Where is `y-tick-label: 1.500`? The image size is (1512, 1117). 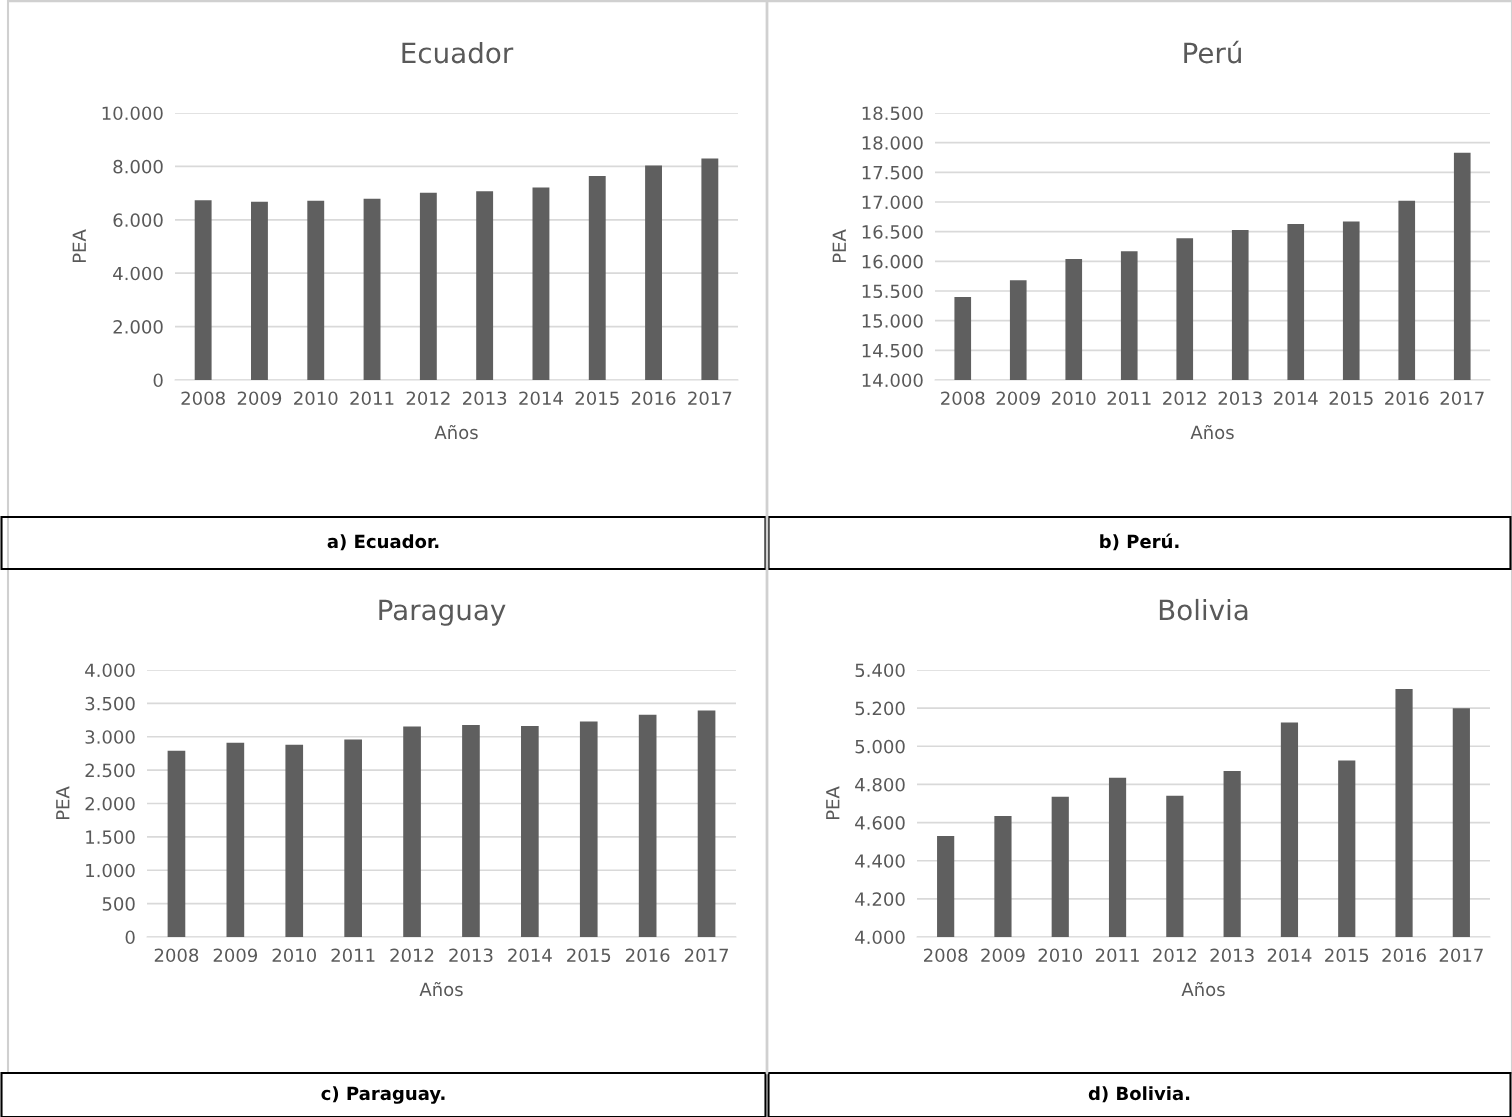 y-tick-label: 1.500 is located at coordinates (110, 837).